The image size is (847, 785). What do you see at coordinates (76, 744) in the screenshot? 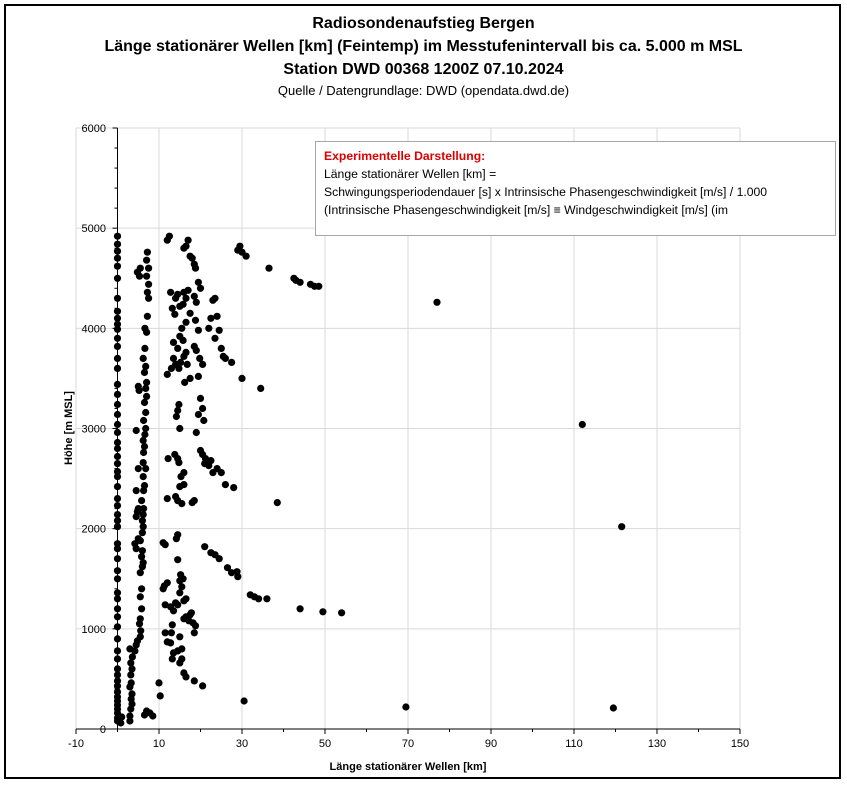
I see `x-tick-label: -10` at bounding box center [76, 744].